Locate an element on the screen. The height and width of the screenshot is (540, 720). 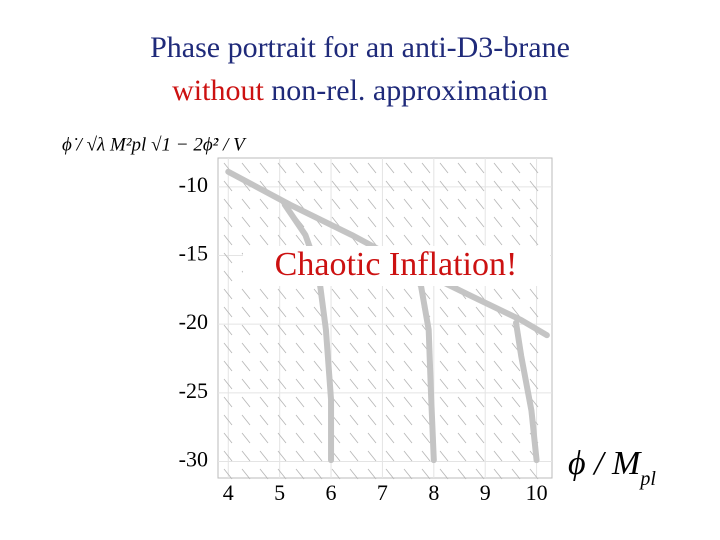
y-label: ϕ̇ / √λ M²pl √1 − 2ϕ̇² / V is located at coordinates (154, 144).